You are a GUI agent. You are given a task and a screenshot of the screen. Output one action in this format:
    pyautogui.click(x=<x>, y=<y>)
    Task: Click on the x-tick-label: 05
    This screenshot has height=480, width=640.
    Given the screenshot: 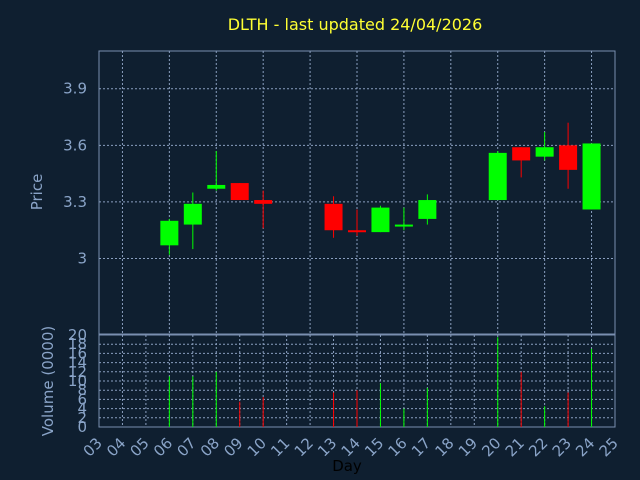 What is the action you would take?
    pyautogui.click(x=140, y=447)
    